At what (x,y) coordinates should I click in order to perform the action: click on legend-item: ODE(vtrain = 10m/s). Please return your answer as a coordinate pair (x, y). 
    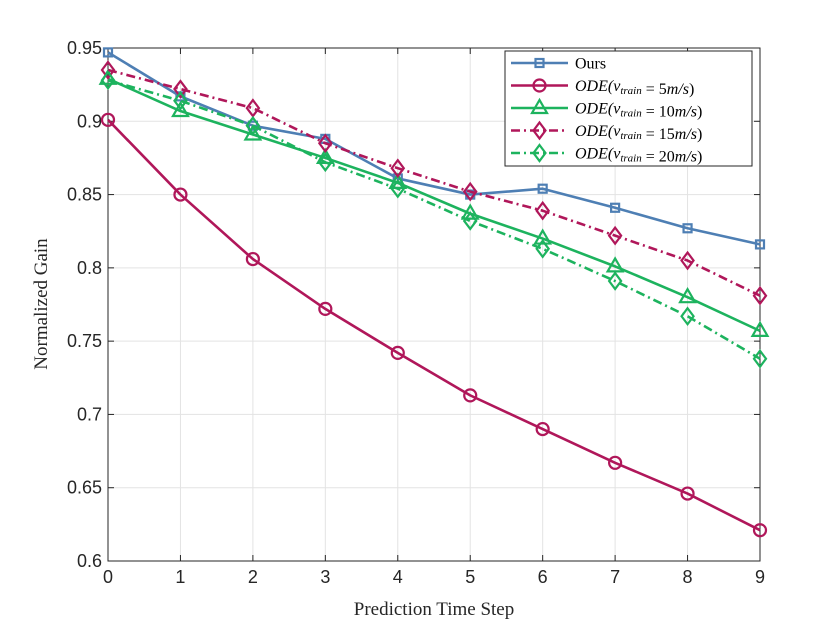
    Looking at the image, I should click on (606, 109).